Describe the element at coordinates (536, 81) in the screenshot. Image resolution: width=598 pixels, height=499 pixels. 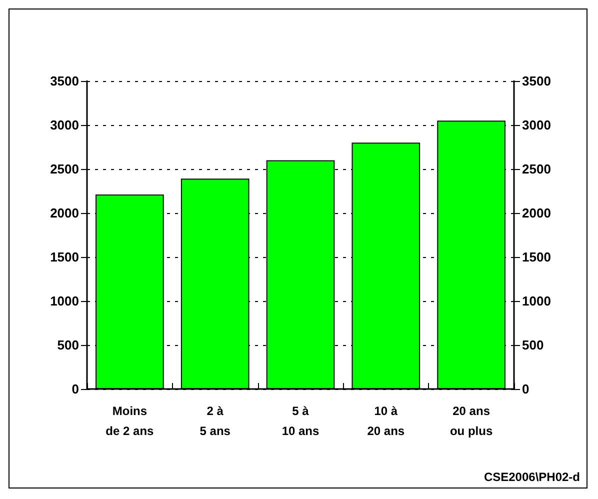
I see `y2-tick-label: 3500` at that location.